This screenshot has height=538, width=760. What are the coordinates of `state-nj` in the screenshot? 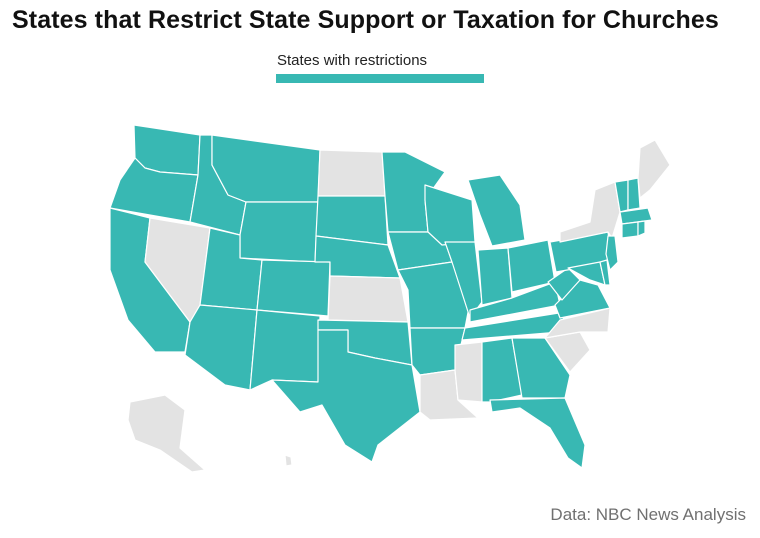 It's located at (612, 253).